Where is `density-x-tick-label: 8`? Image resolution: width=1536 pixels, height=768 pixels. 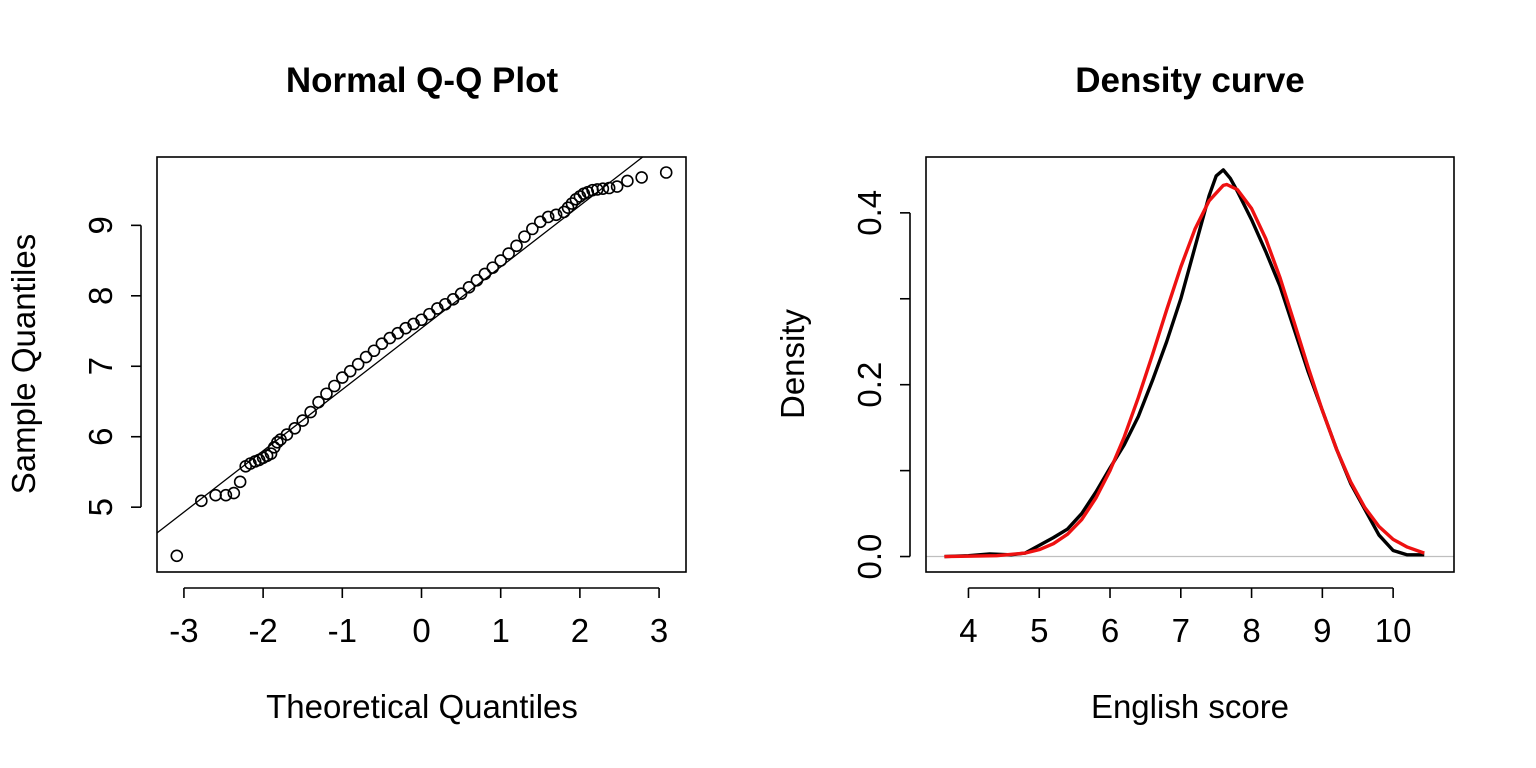 density-x-tick-label: 8 is located at coordinates (1251, 630).